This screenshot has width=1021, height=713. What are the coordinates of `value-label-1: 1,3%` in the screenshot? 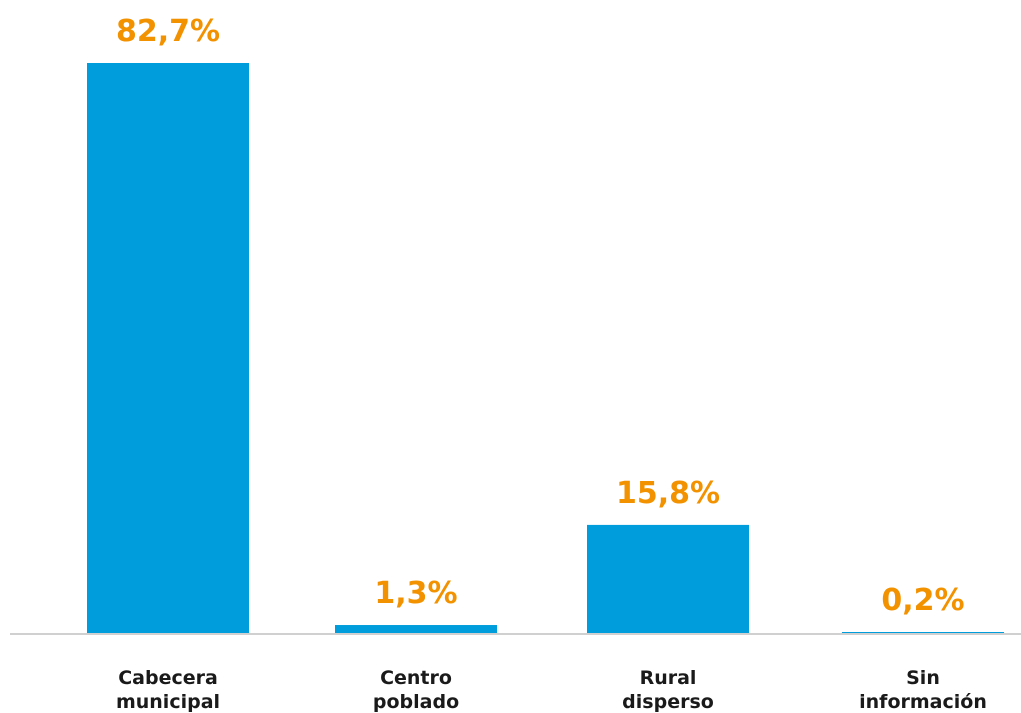 It's located at (415, 593).